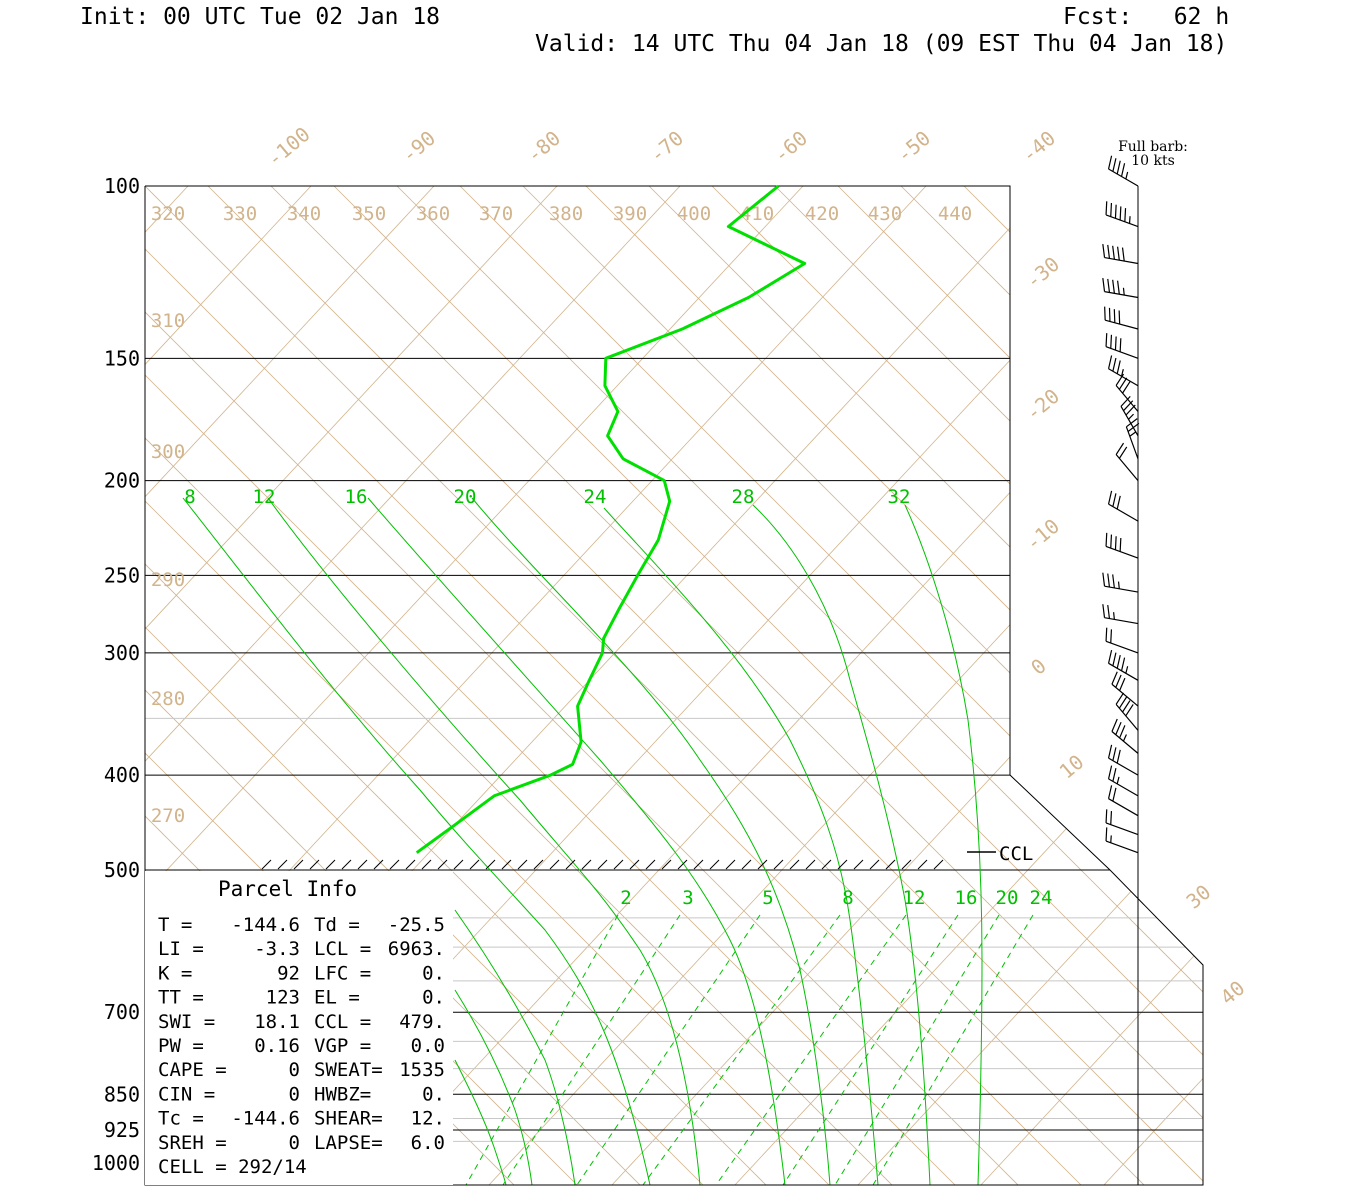 Image resolution: width=1350 pixels, height=1200 pixels. Describe the element at coordinates (416, 925) in the screenshot. I see `parcel-row-value: -25.5` at that location.